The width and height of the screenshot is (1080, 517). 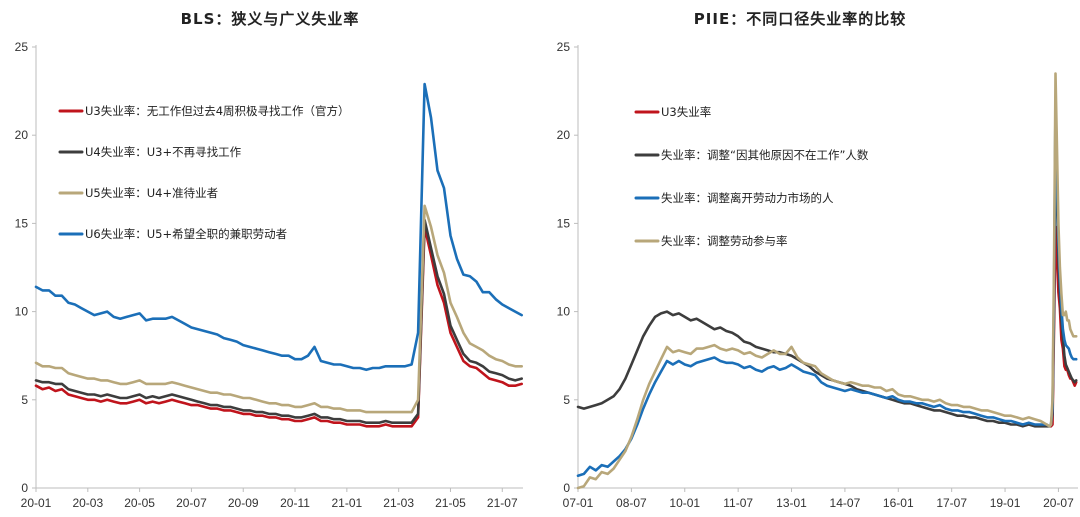 I want to click on x-tick-label: 21-03, so click(x=398, y=503).